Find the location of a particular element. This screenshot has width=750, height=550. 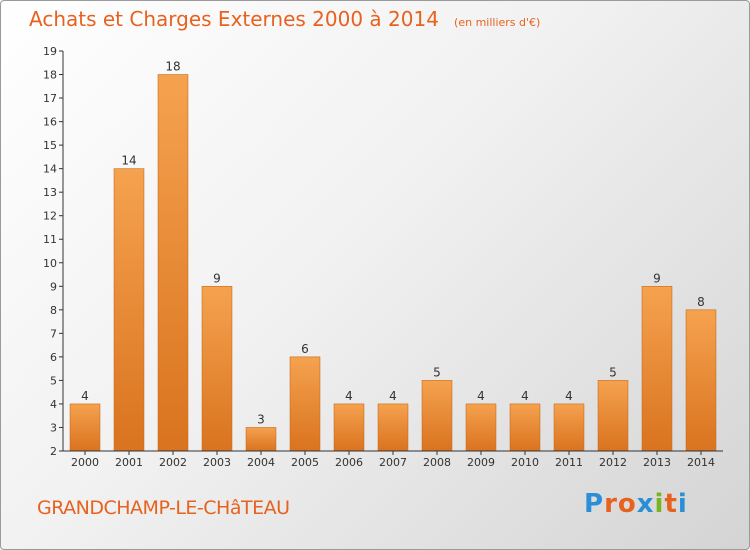

bar-2002 is located at coordinates (173, 263).